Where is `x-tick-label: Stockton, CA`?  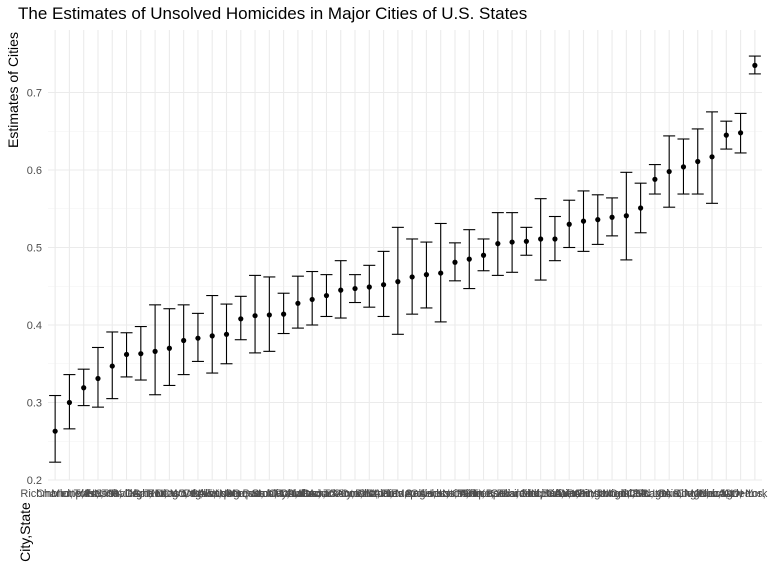
x-tick-label: Stockton, CA is located at coordinates (284, 494).